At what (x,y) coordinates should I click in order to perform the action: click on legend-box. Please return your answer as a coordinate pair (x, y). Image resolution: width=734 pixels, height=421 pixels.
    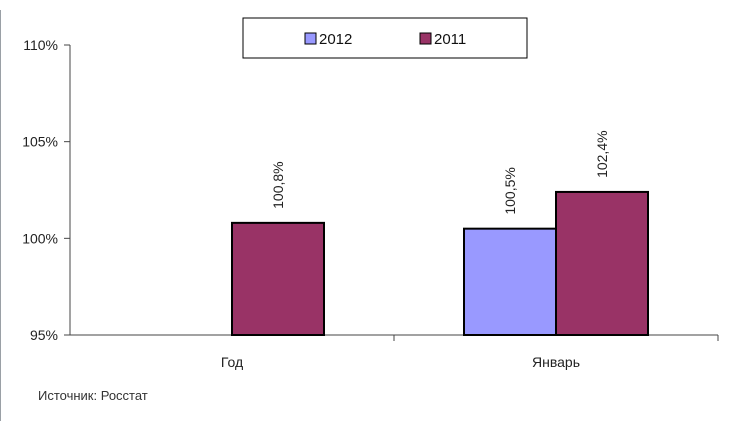
    Looking at the image, I should click on (385, 38).